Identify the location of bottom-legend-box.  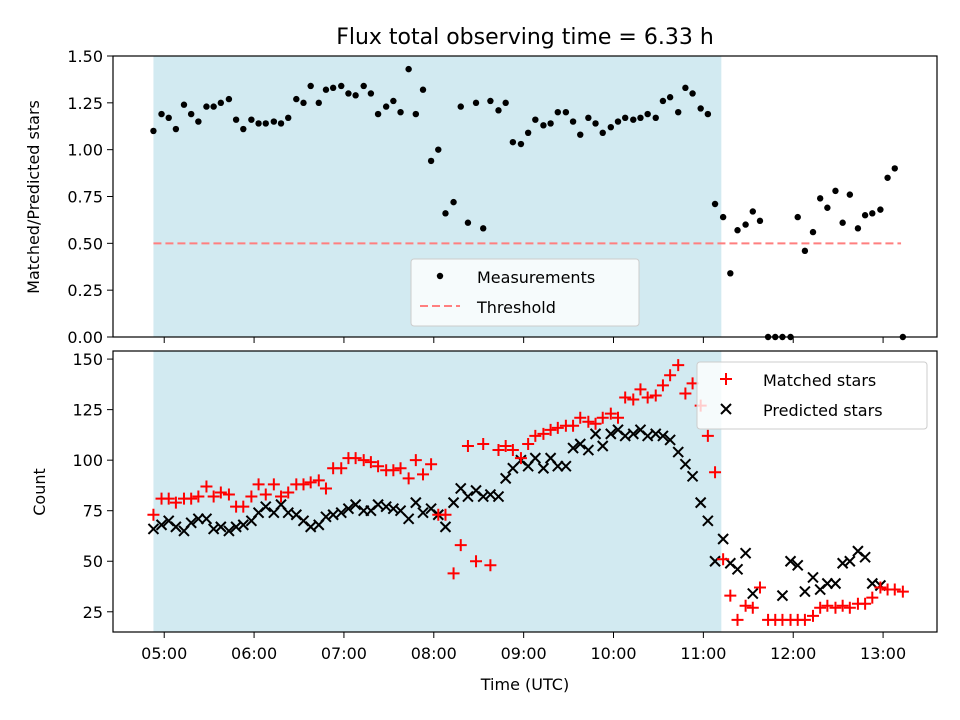
(812, 395).